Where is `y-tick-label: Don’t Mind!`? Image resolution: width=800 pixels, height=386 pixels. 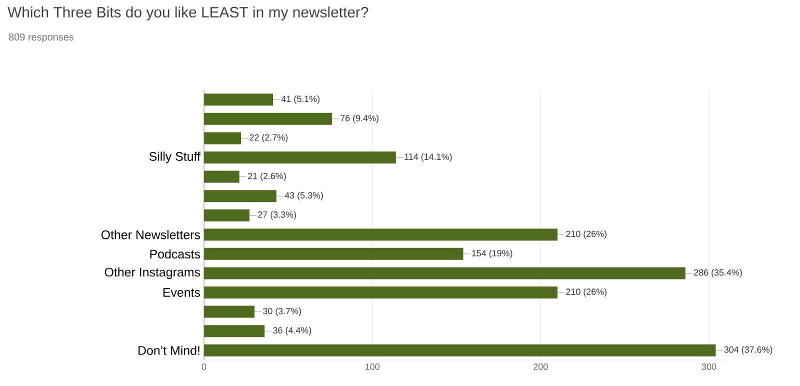
y-tick-label: Don’t Mind! is located at coordinates (169, 350).